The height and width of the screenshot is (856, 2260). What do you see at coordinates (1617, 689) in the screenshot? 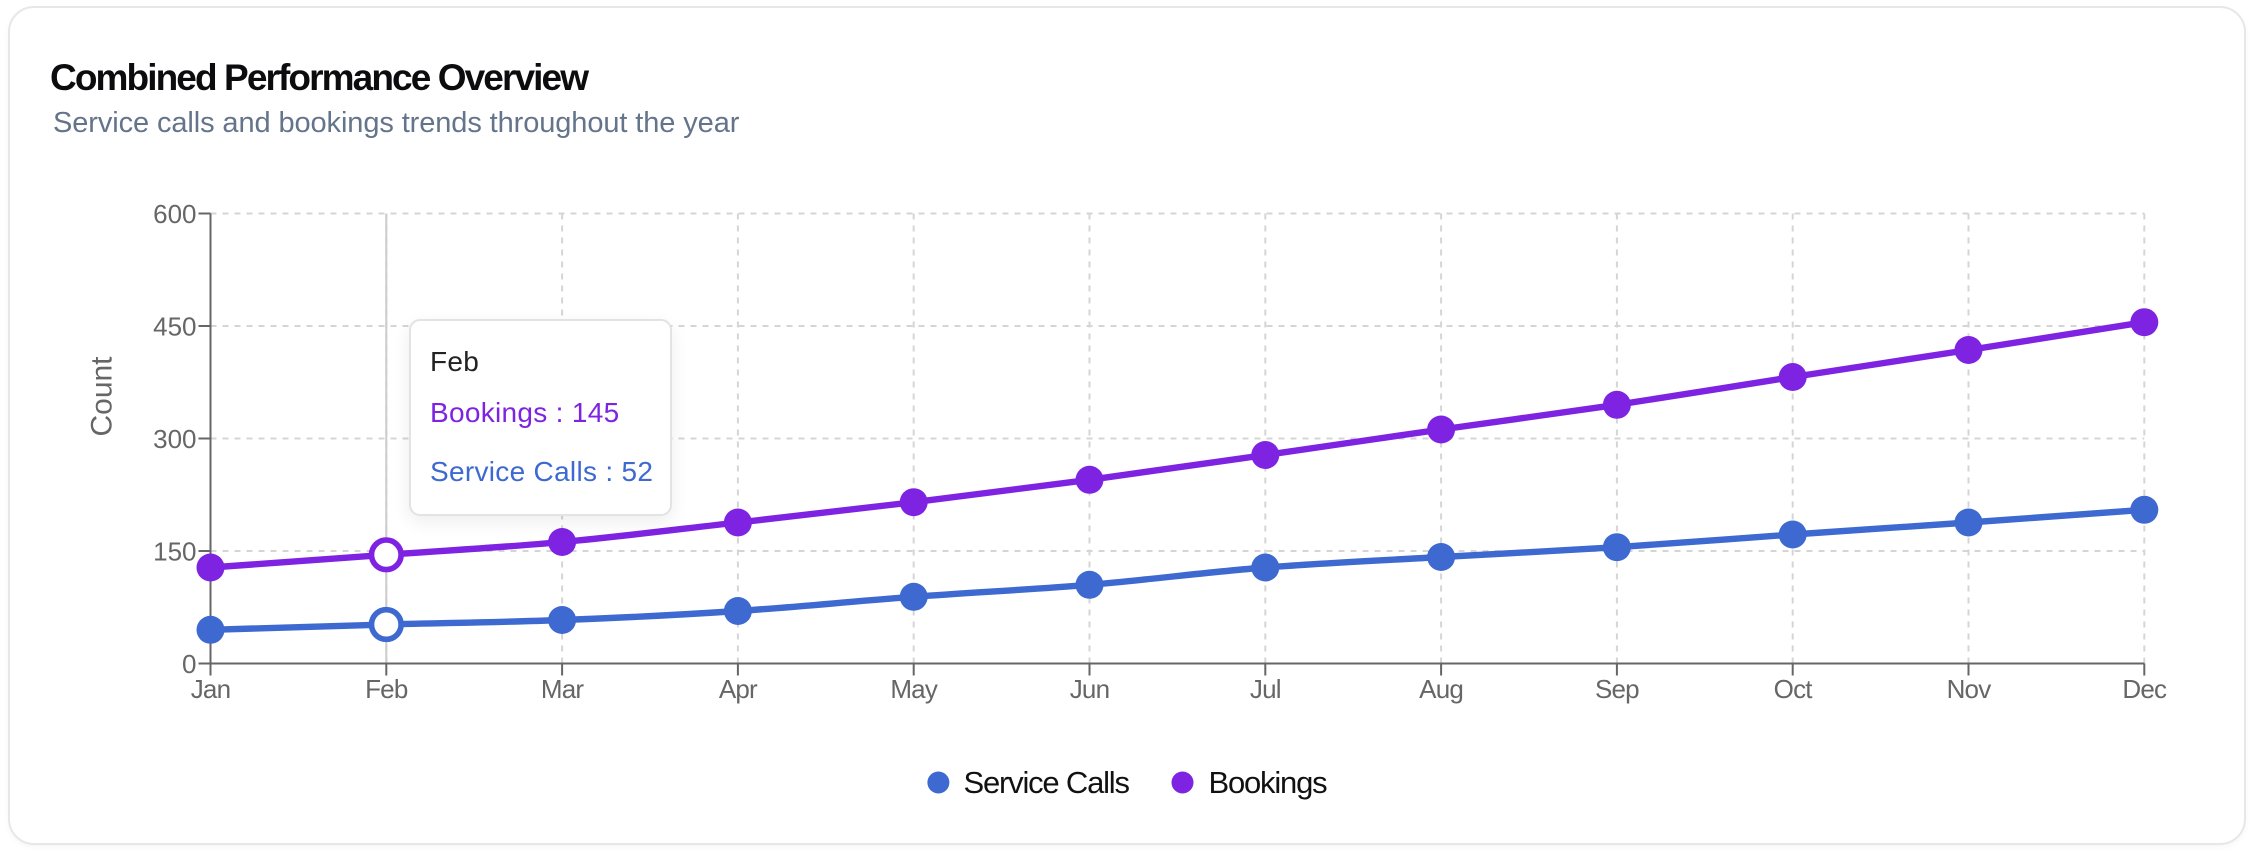
I see `svg-text: Sep` at bounding box center [1617, 689].